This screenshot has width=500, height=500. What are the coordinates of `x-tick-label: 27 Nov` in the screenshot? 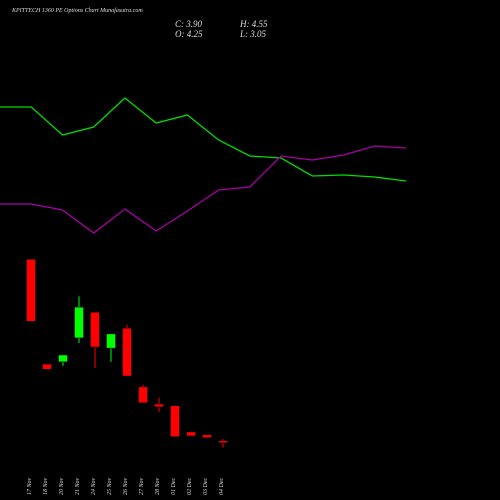 It's located at (142, 486).